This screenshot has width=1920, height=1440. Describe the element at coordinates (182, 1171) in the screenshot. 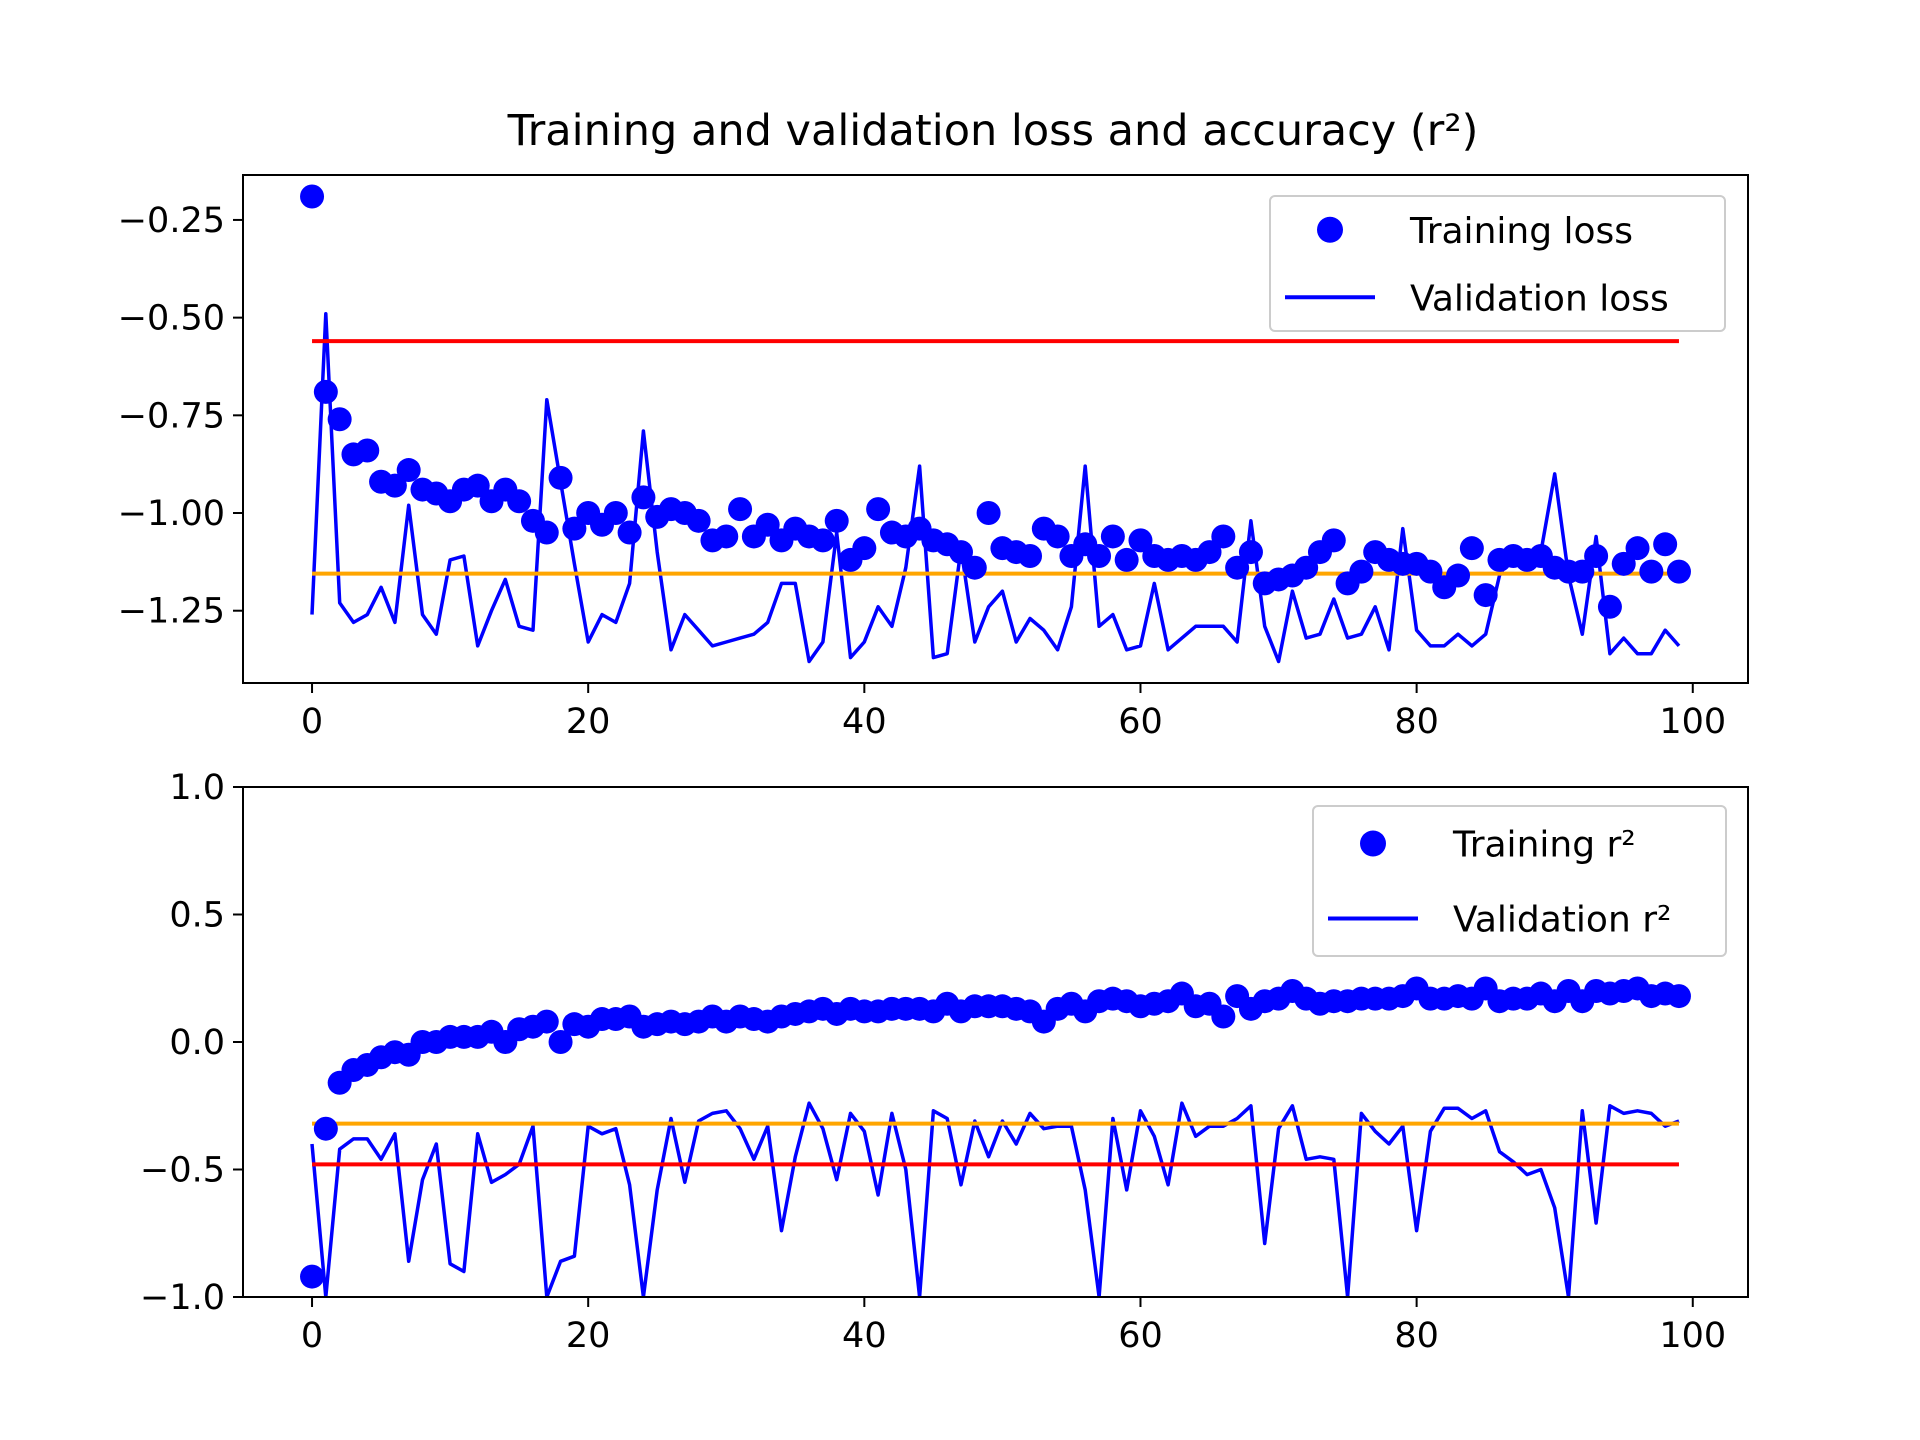

I see `y-tick-label: −0.5` at that location.